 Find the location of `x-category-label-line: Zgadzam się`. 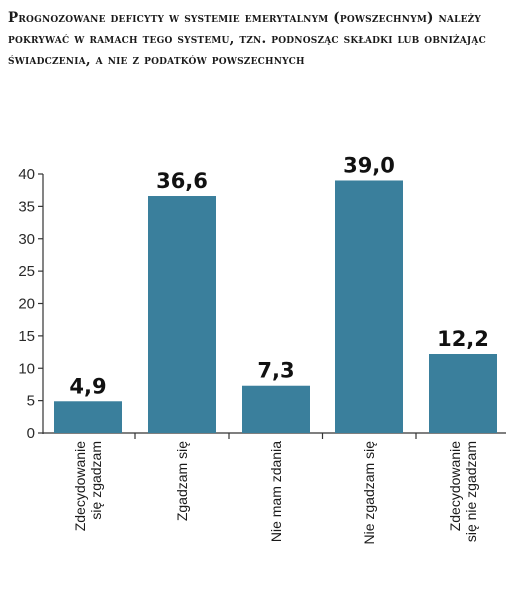

x-category-label-line: Zgadzam się is located at coordinates (182, 481).